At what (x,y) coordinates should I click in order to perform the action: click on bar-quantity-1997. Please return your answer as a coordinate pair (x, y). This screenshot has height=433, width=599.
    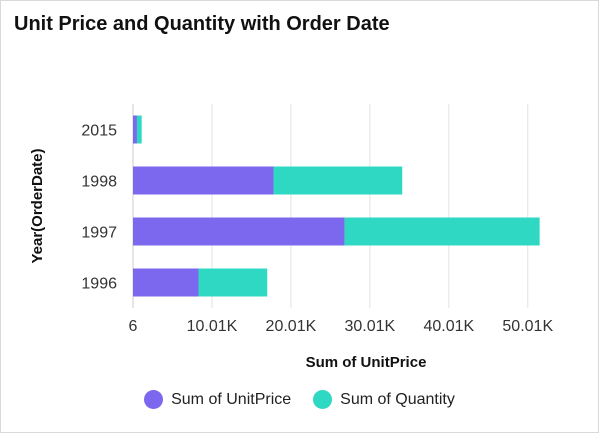
    Looking at the image, I should click on (442, 231).